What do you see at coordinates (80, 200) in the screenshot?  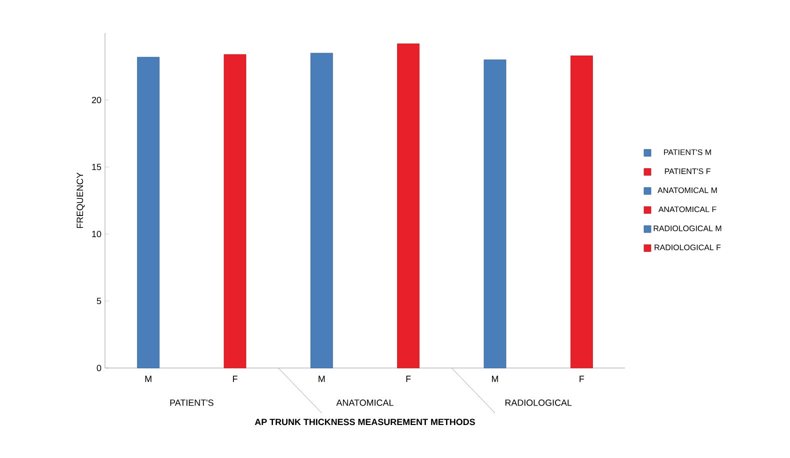 I see `y-axis-title: FREQUENCY` at bounding box center [80, 200].